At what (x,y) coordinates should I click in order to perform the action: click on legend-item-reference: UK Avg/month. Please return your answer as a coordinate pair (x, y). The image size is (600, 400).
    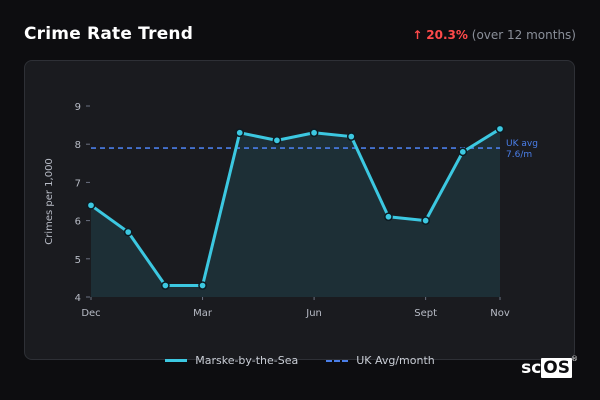
    Looking at the image, I should click on (380, 360).